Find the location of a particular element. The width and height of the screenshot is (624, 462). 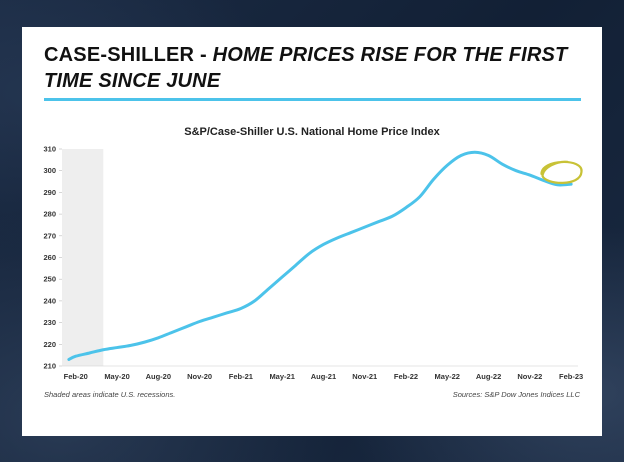

x-tick-label-Nov-22: Nov-22 is located at coordinates (529, 376).